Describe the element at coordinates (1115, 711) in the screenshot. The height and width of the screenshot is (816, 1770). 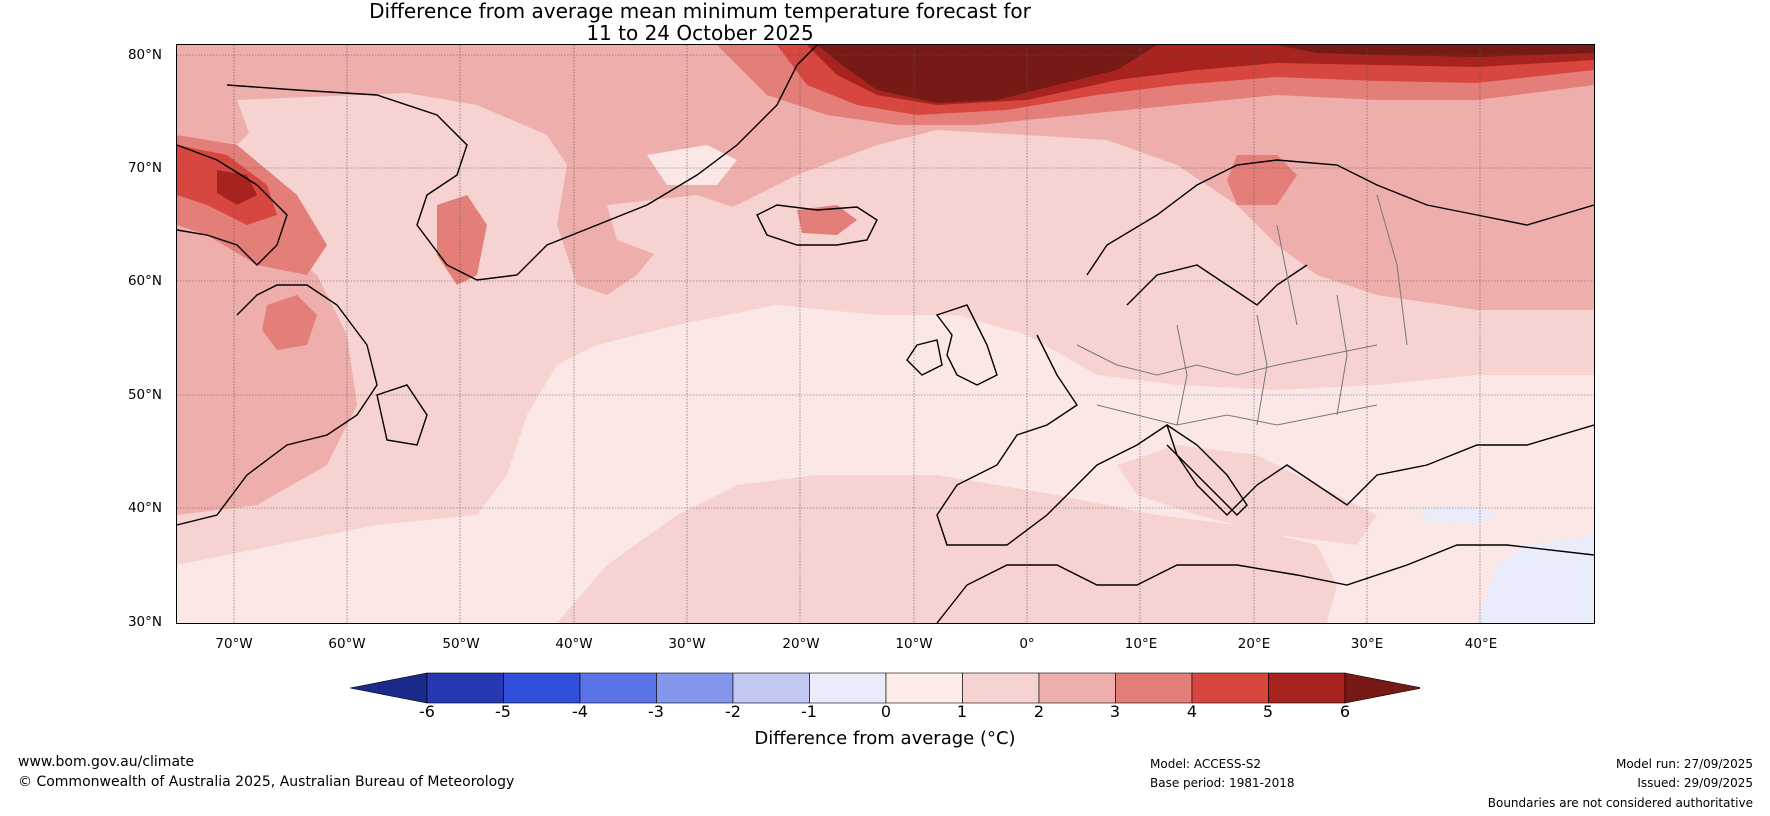
I see `colorbar-tick-3: 3` at that location.